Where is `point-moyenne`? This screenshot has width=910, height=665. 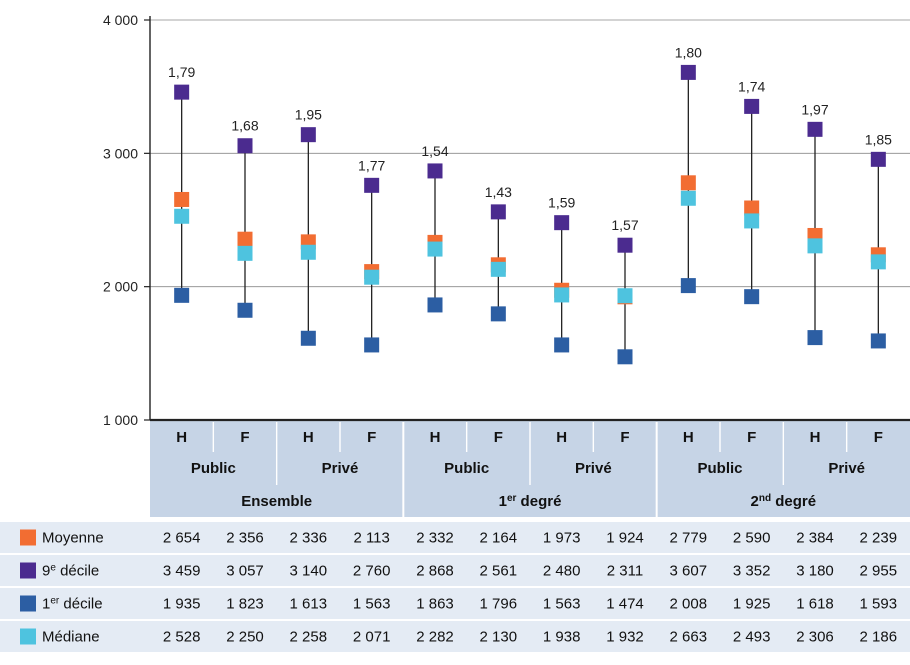 point-moyenne is located at coordinates (688, 183).